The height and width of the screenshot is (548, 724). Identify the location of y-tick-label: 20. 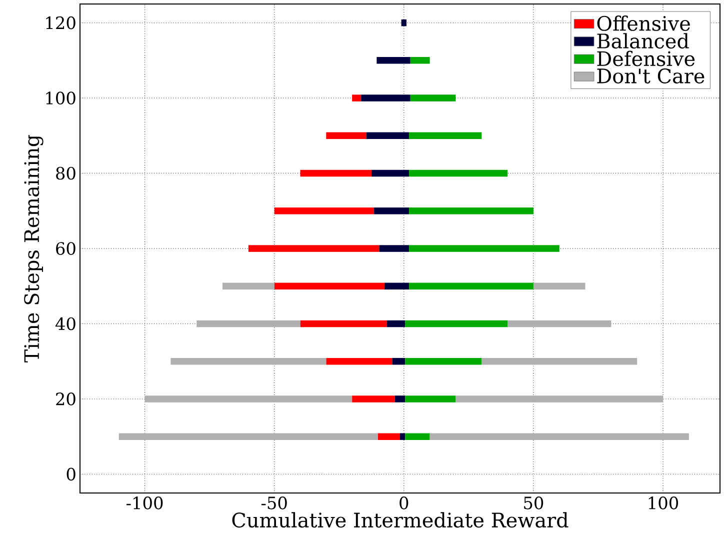
(66, 399).